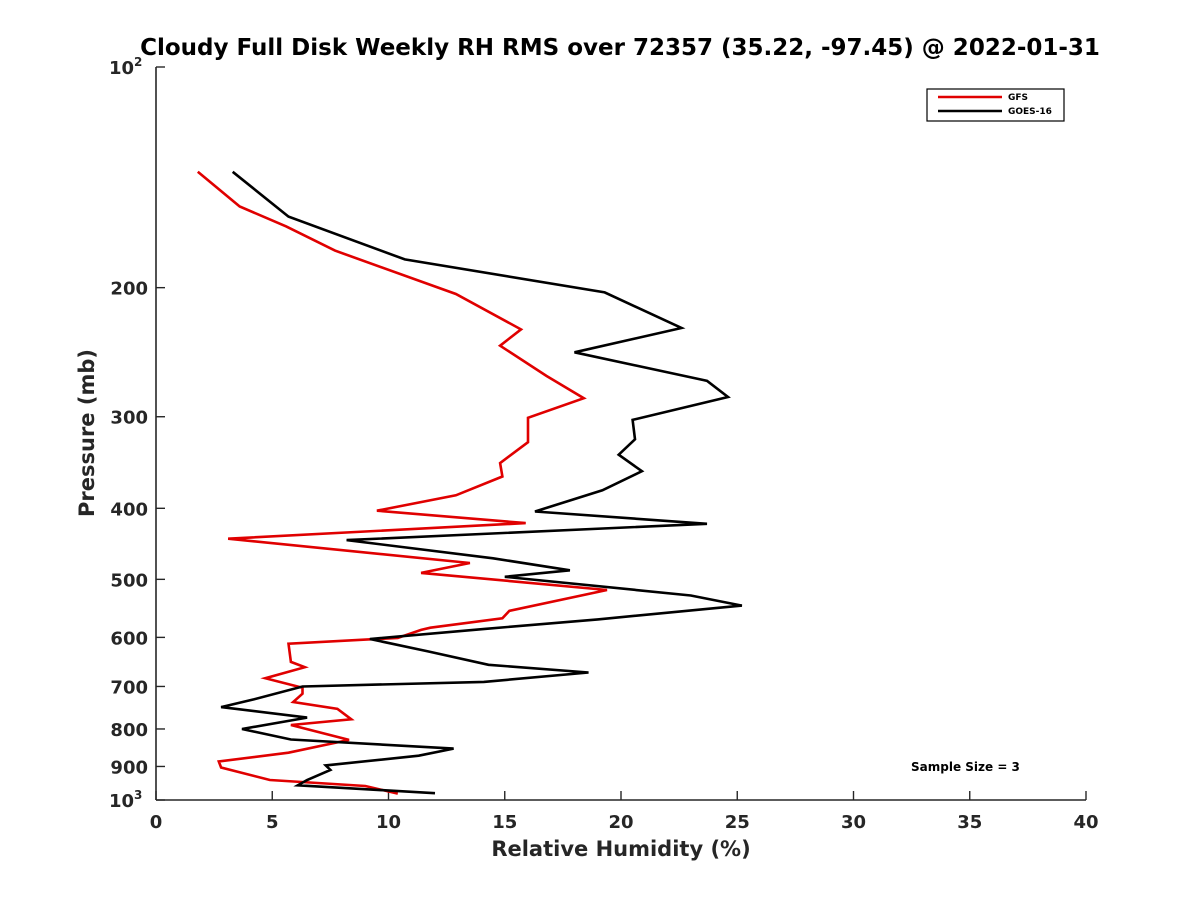  I want to click on x-tick-label: 10, so click(388, 822).